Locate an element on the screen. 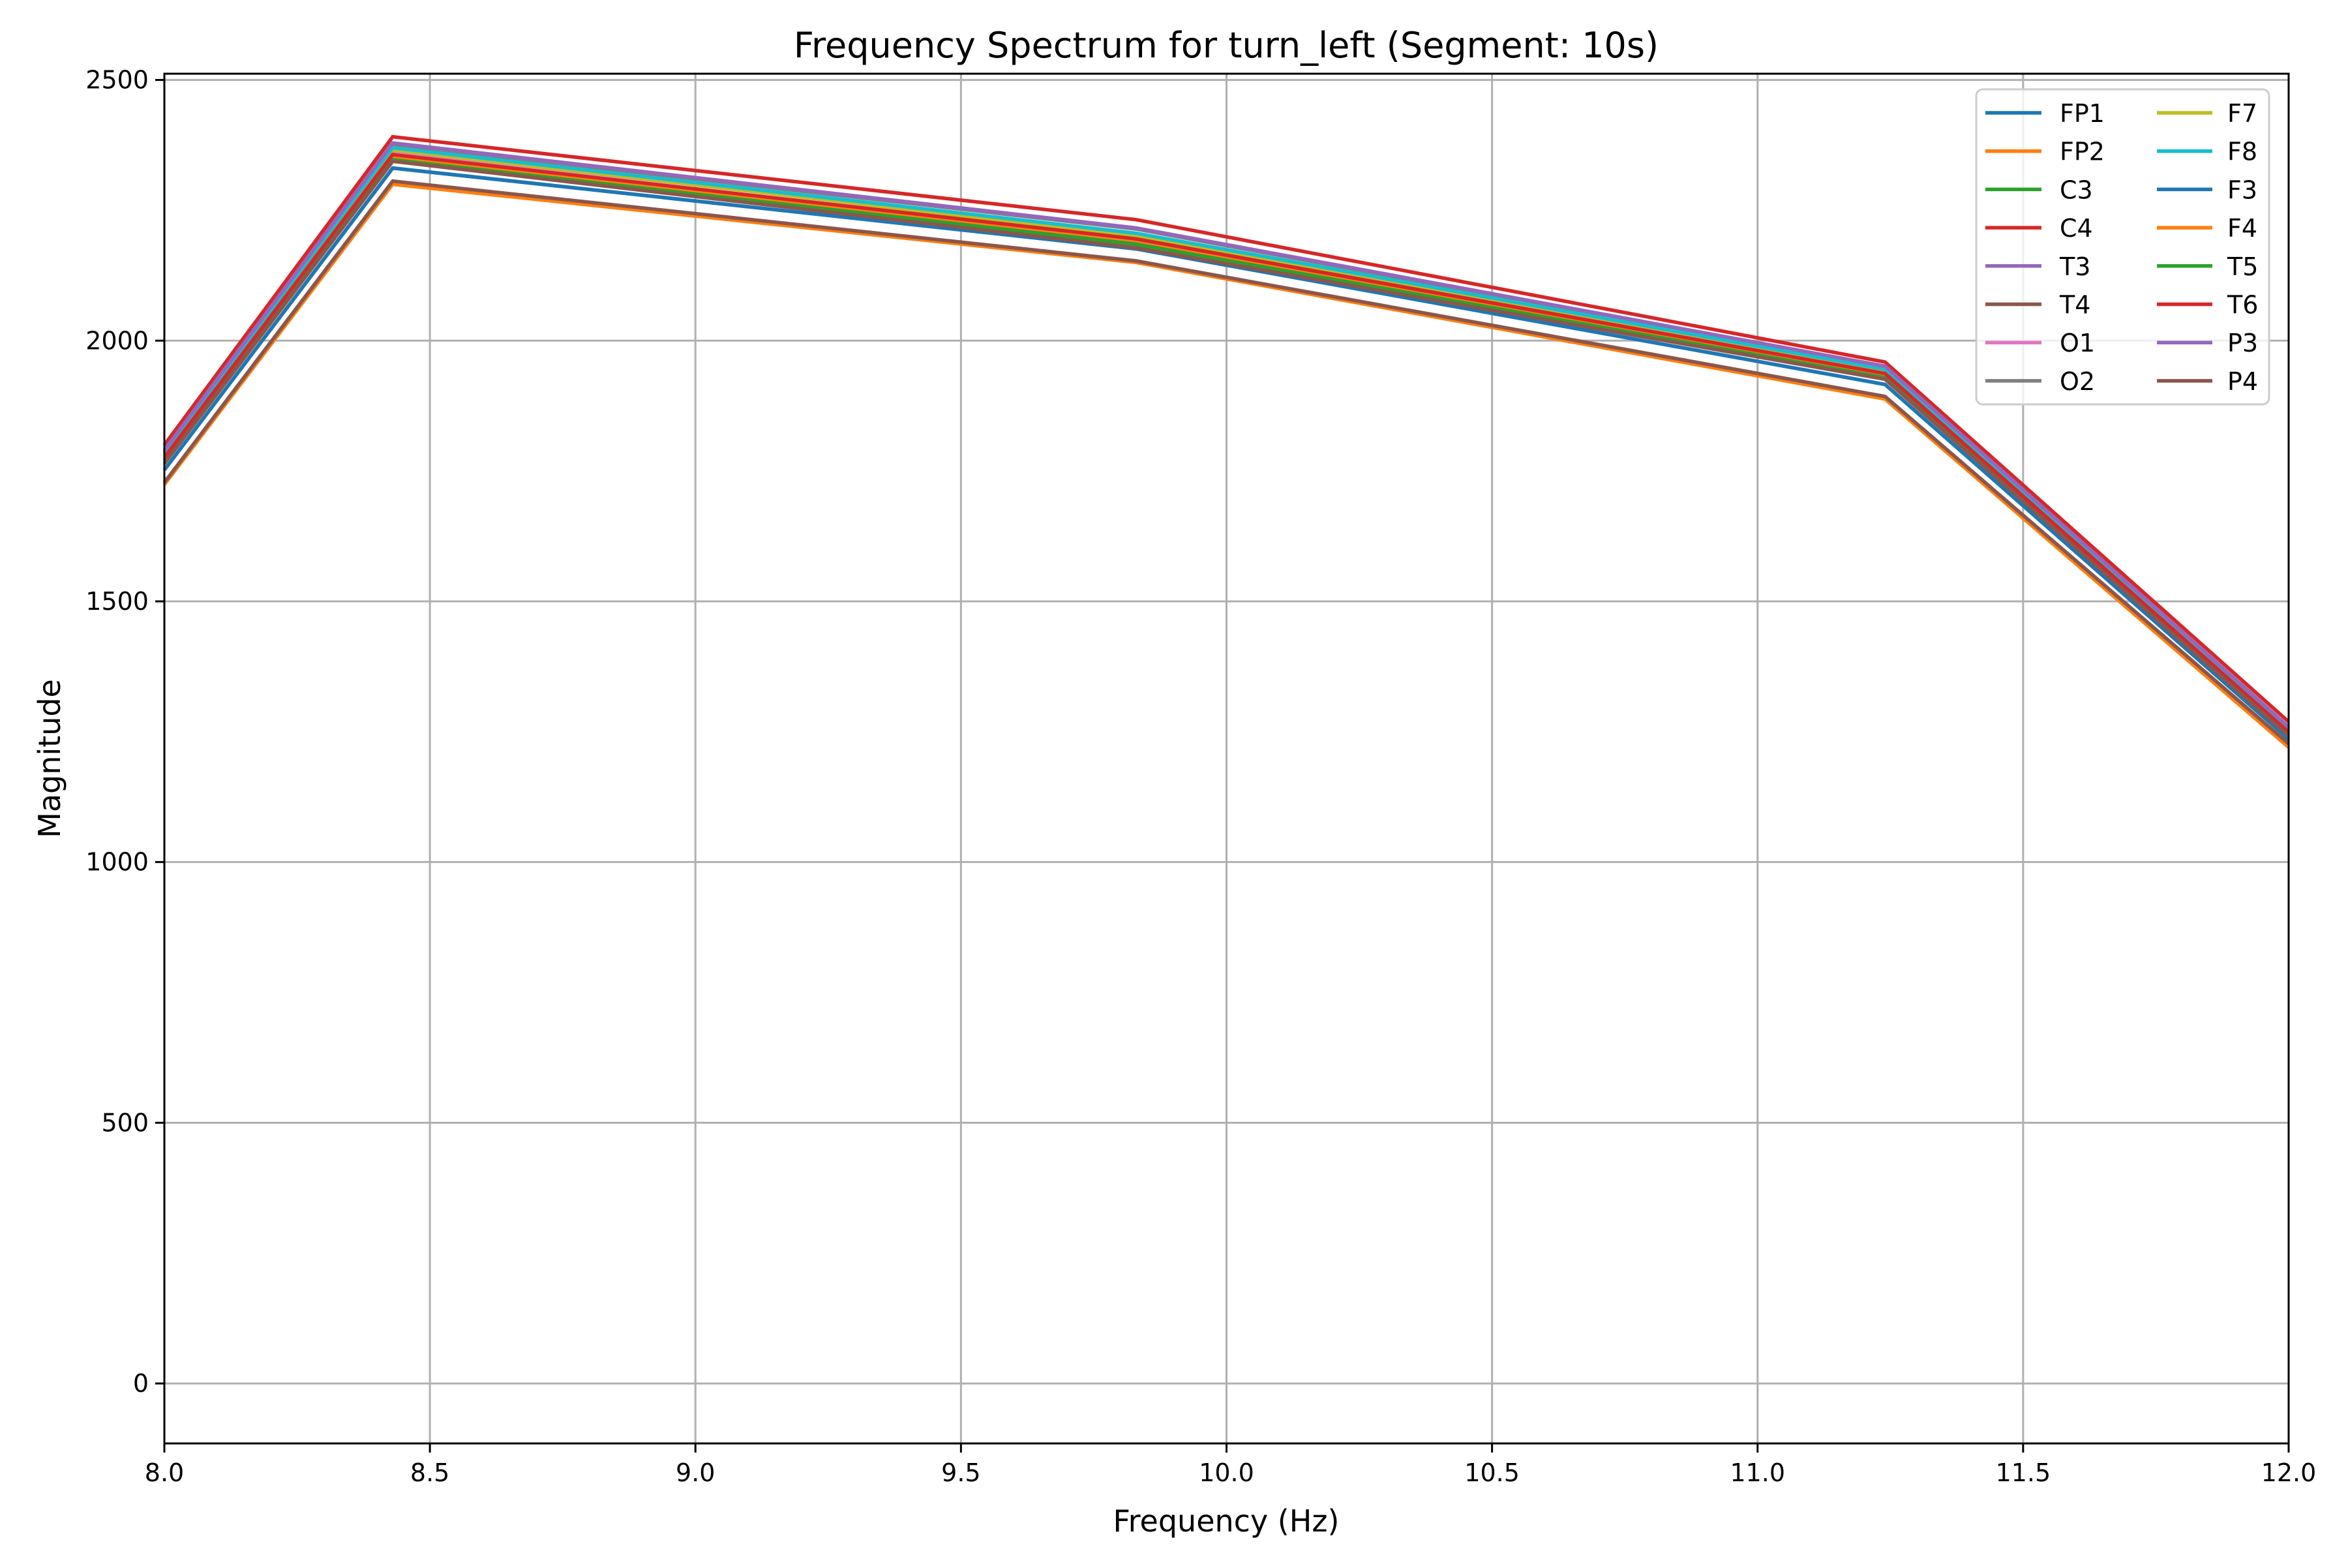 This screenshot has width=2348, height=1568. x-tick-label: 9.5 is located at coordinates (961, 1472).